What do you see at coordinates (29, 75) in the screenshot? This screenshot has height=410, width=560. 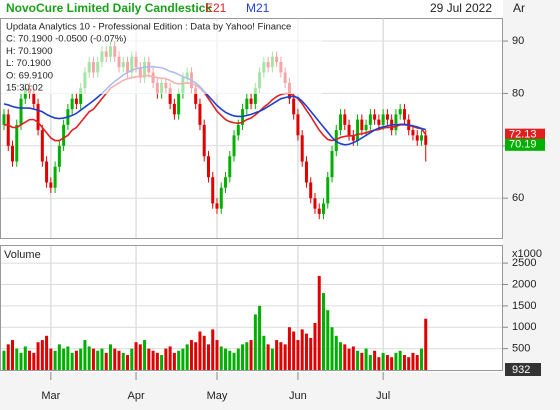 I see `info-line: O: 69.9100` at bounding box center [29, 75].